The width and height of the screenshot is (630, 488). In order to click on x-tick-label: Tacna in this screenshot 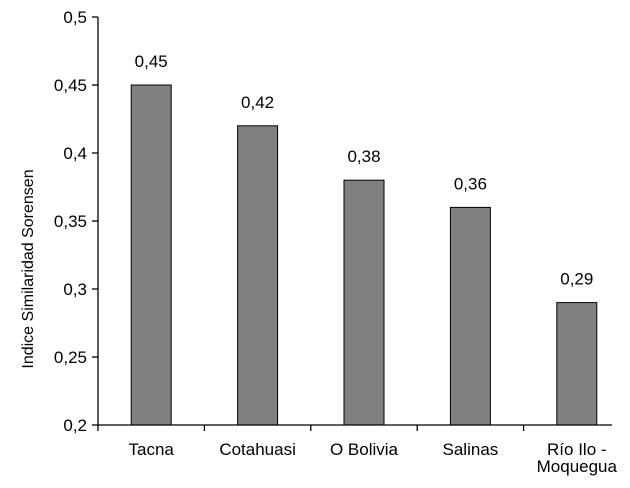, I will do `click(152, 449)`.